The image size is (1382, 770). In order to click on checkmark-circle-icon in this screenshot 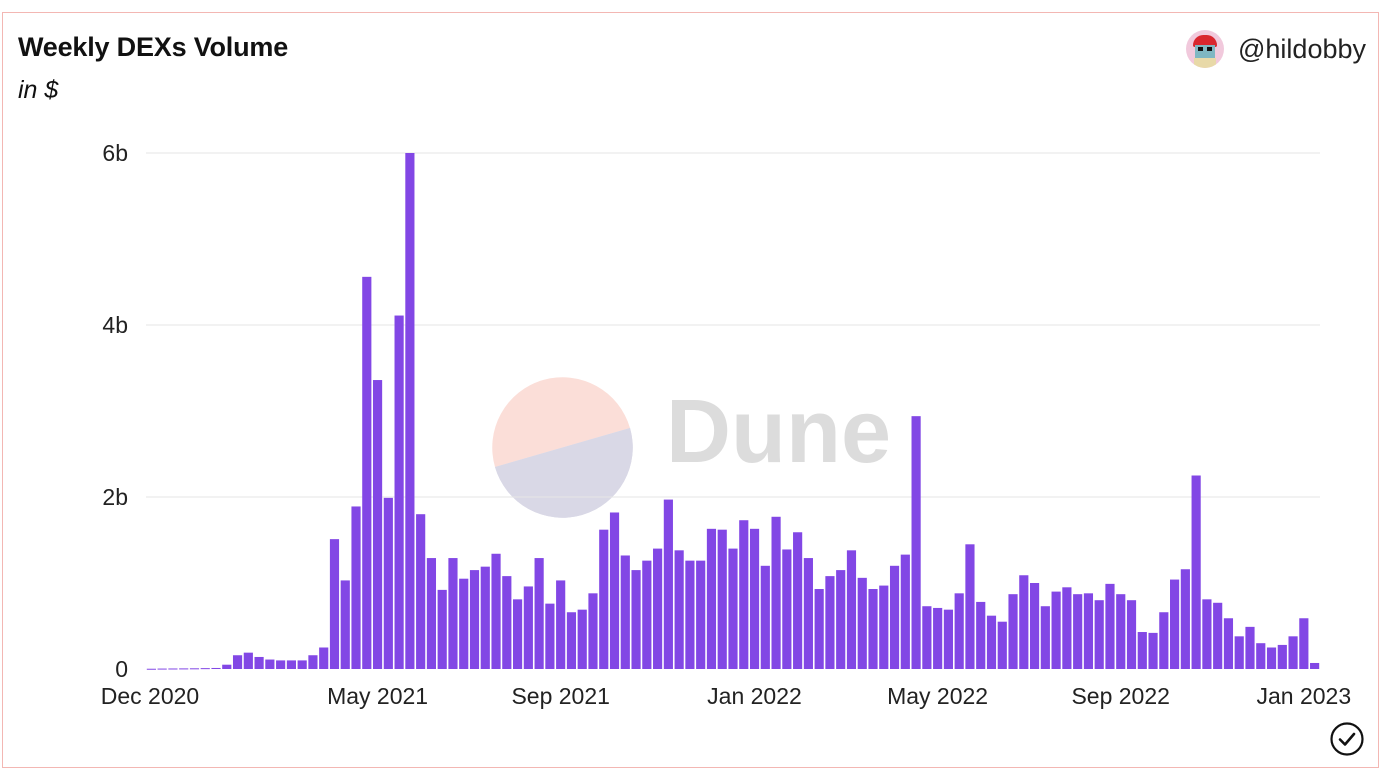, I will do `click(1347, 739)`.